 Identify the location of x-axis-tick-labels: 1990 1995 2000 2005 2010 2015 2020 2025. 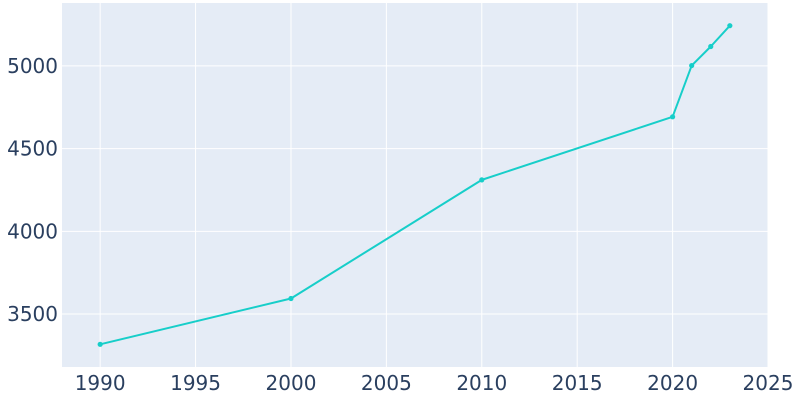
(434, 383).